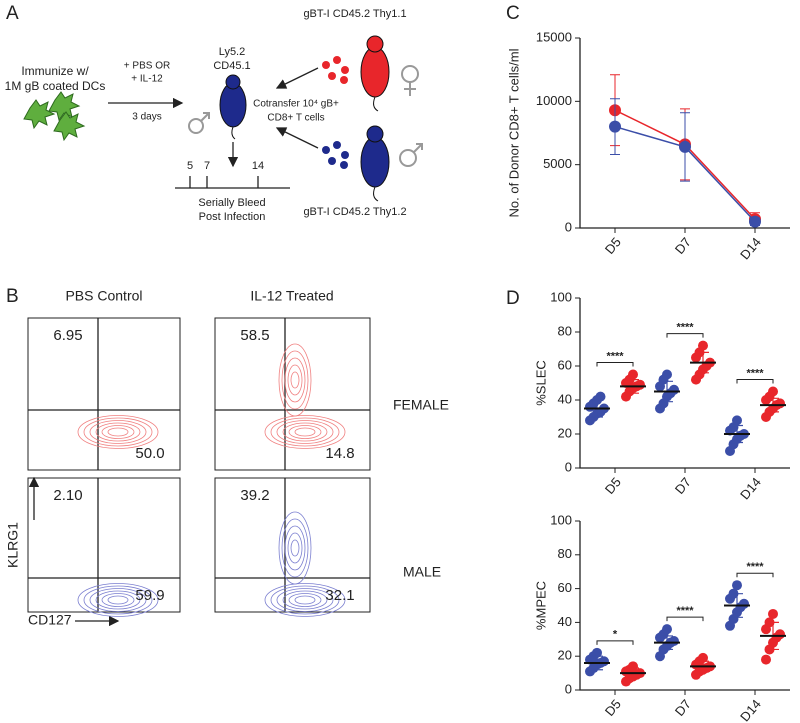 The width and height of the screenshot is (800, 723). What do you see at coordinates (231, 203) in the screenshot?
I see `text: Serially Bleed` at bounding box center [231, 203].